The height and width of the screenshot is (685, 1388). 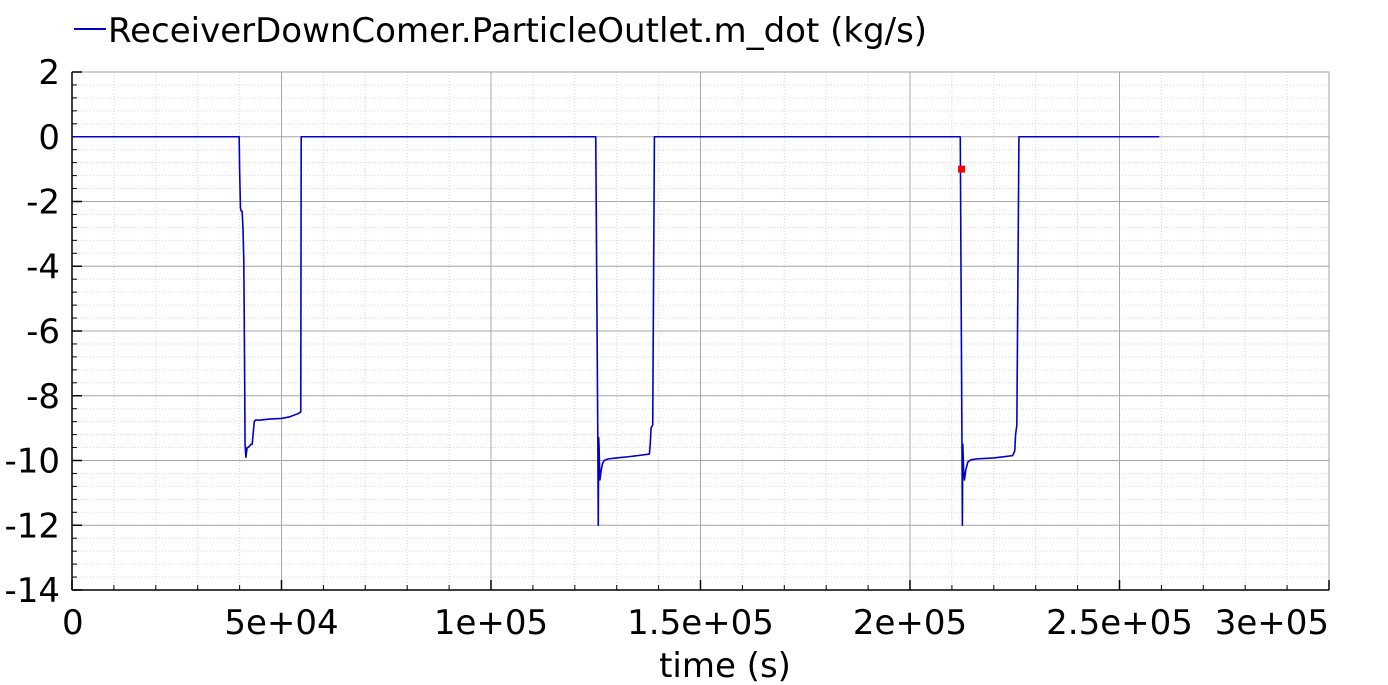 I want to click on y-tick-label: -14, so click(x=32, y=591).